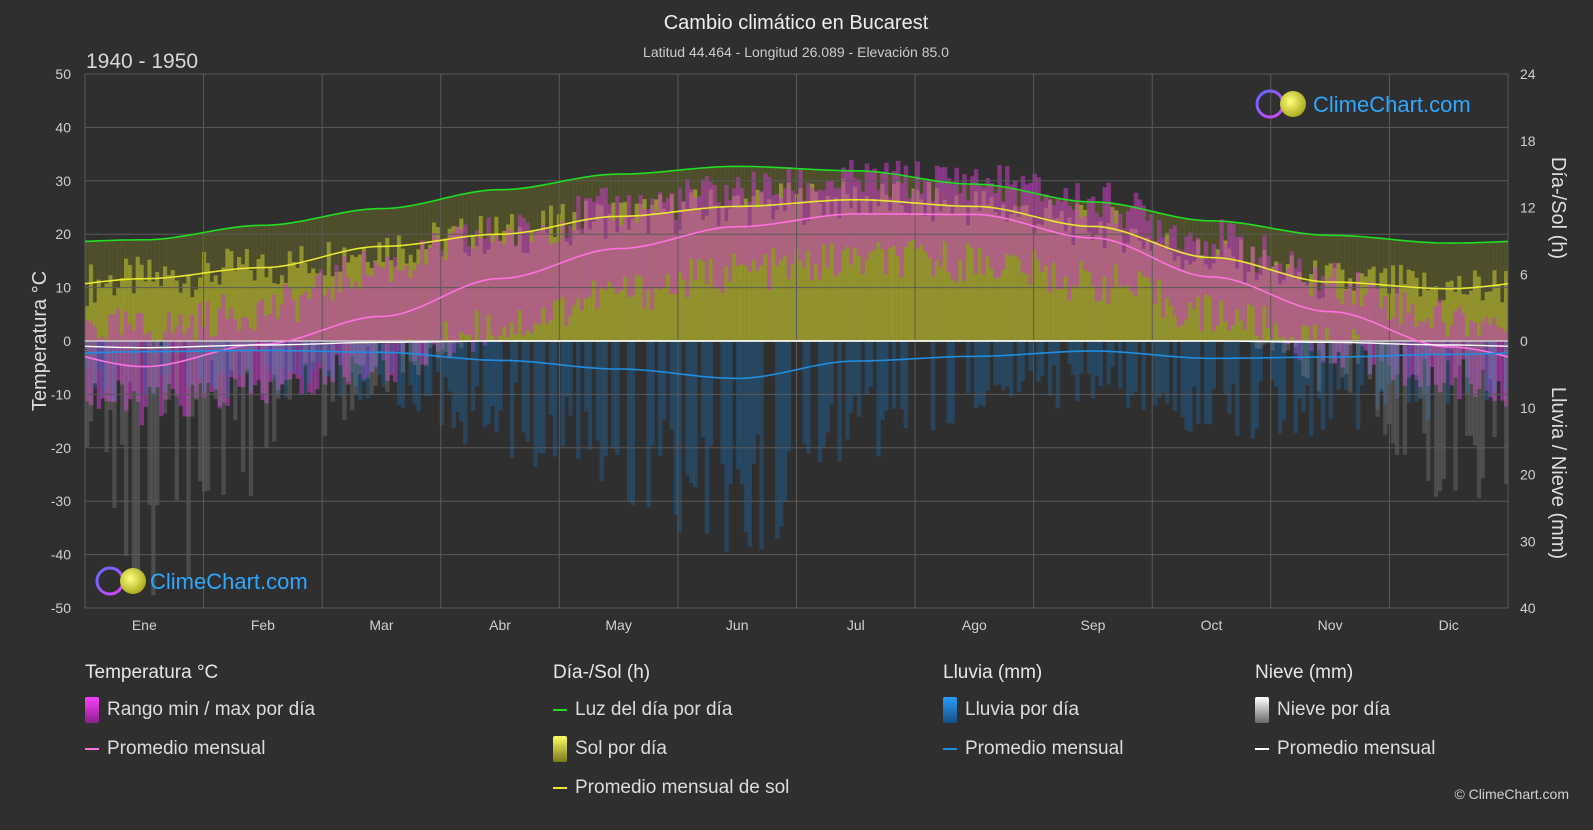 The image size is (1593, 830). Describe the element at coordinates (1345, 710) in the screenshot. I see `legend-item-snow-daily: Nieve por día` at that location.